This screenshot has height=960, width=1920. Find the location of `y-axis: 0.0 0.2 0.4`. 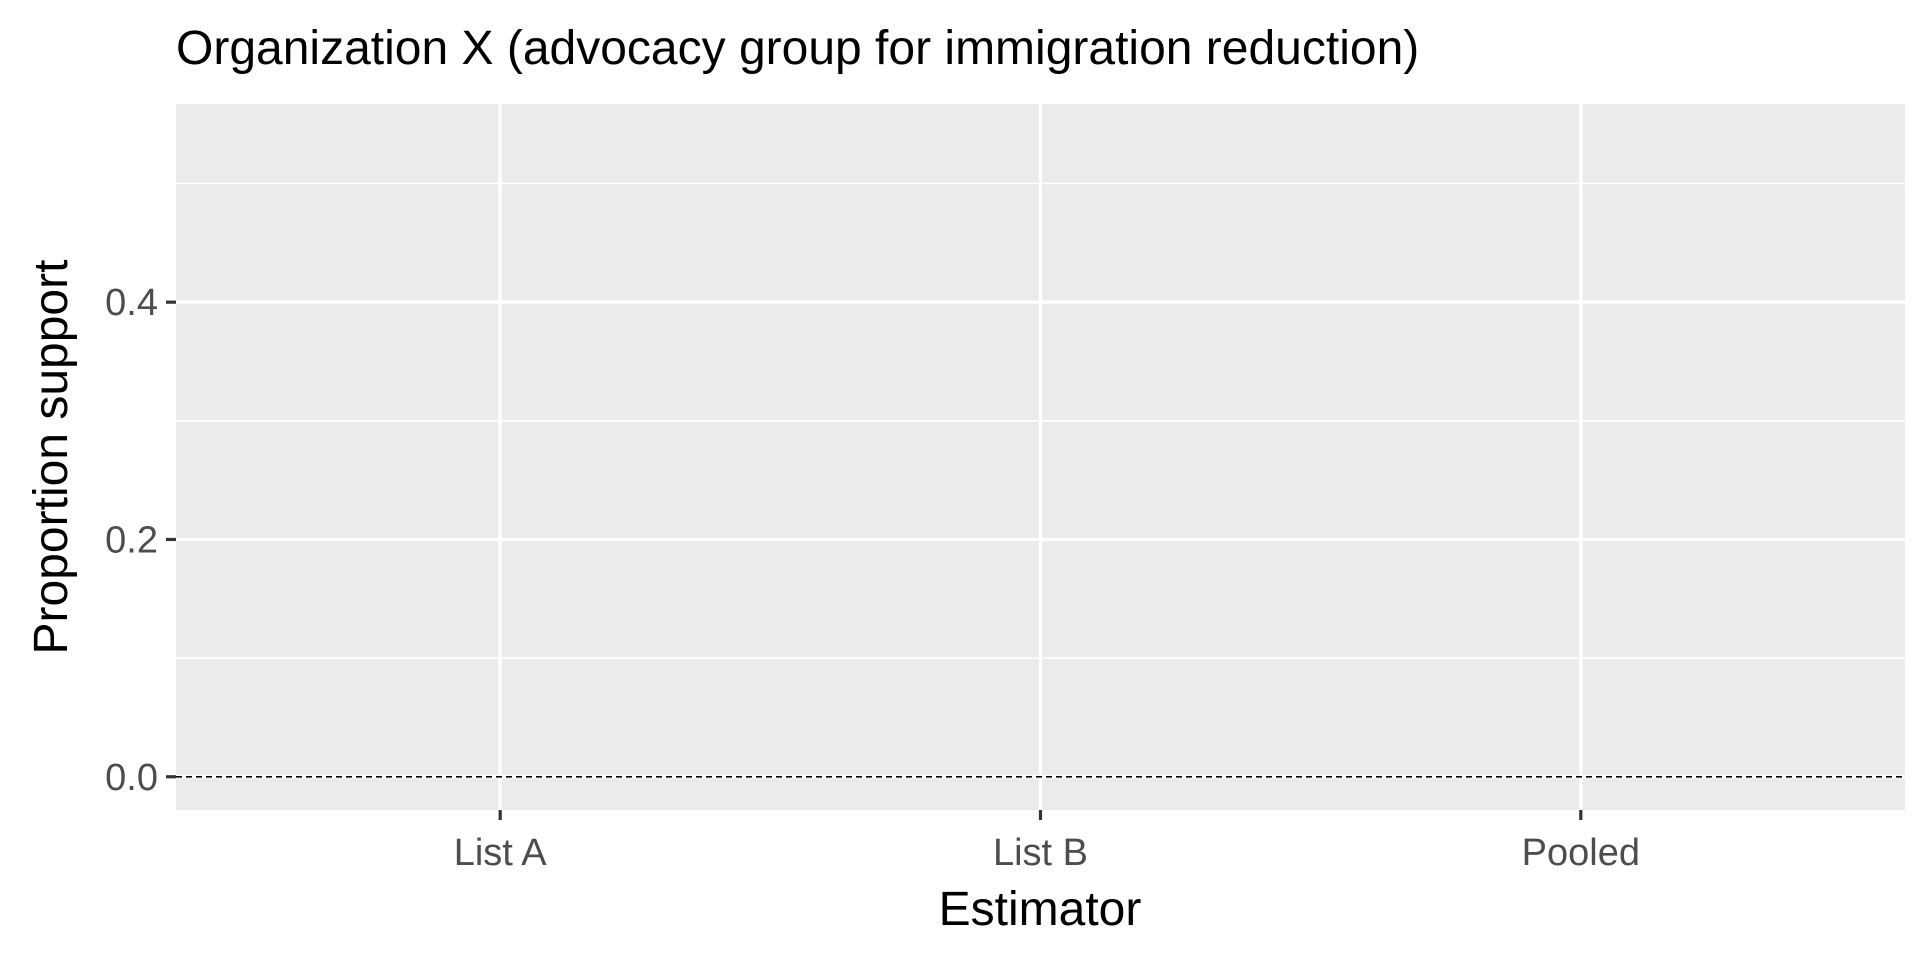

y-axis: 0.0 0.2 0.4 is located at coordinates (140, 540).